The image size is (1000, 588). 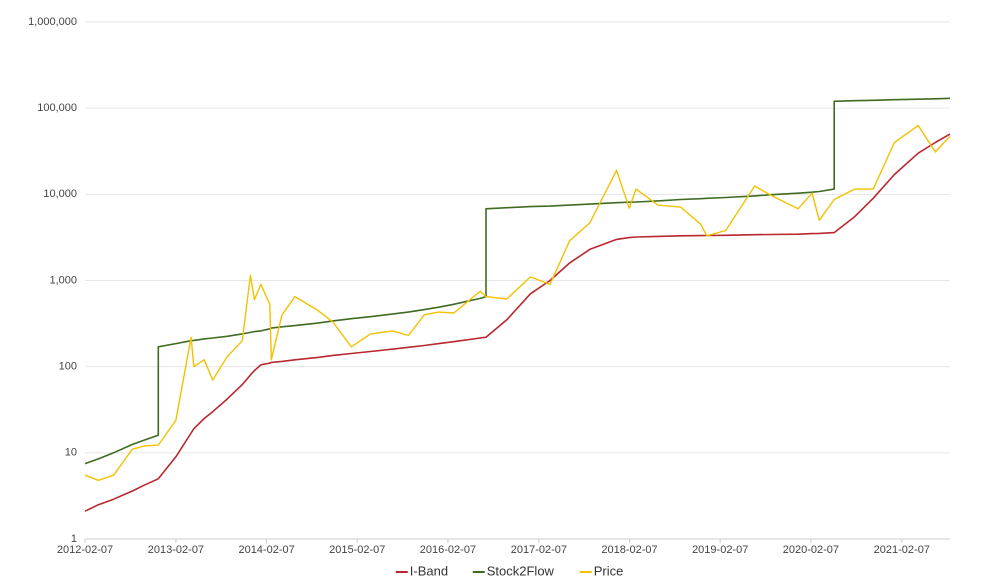 What do you see at coordinates (85, 550) in the screenshot?
I see `x-tick-label: 2012-02-07` at bounding box center [85, 550].